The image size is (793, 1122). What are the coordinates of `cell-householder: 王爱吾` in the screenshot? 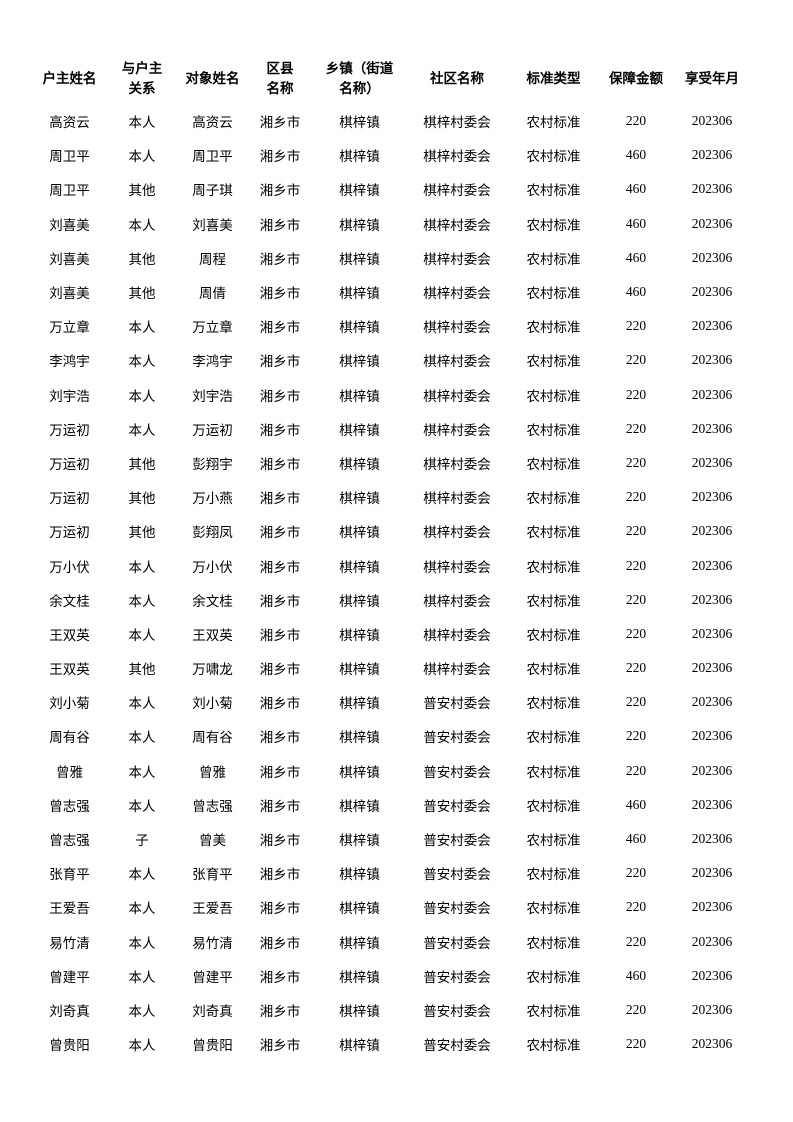 It's located at (69, 909).